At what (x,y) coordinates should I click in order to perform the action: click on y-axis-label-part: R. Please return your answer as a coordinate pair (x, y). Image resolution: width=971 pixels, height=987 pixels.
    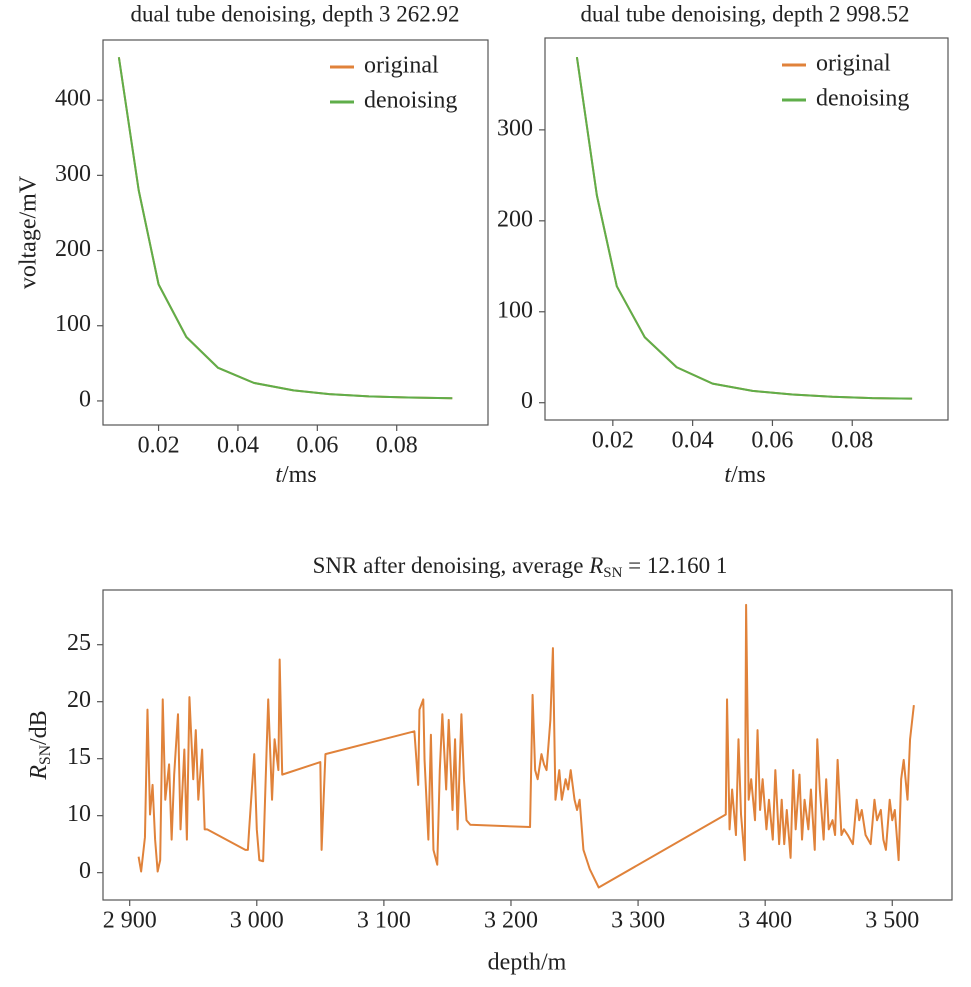
    Looking at the image, I should click on (39, 773).